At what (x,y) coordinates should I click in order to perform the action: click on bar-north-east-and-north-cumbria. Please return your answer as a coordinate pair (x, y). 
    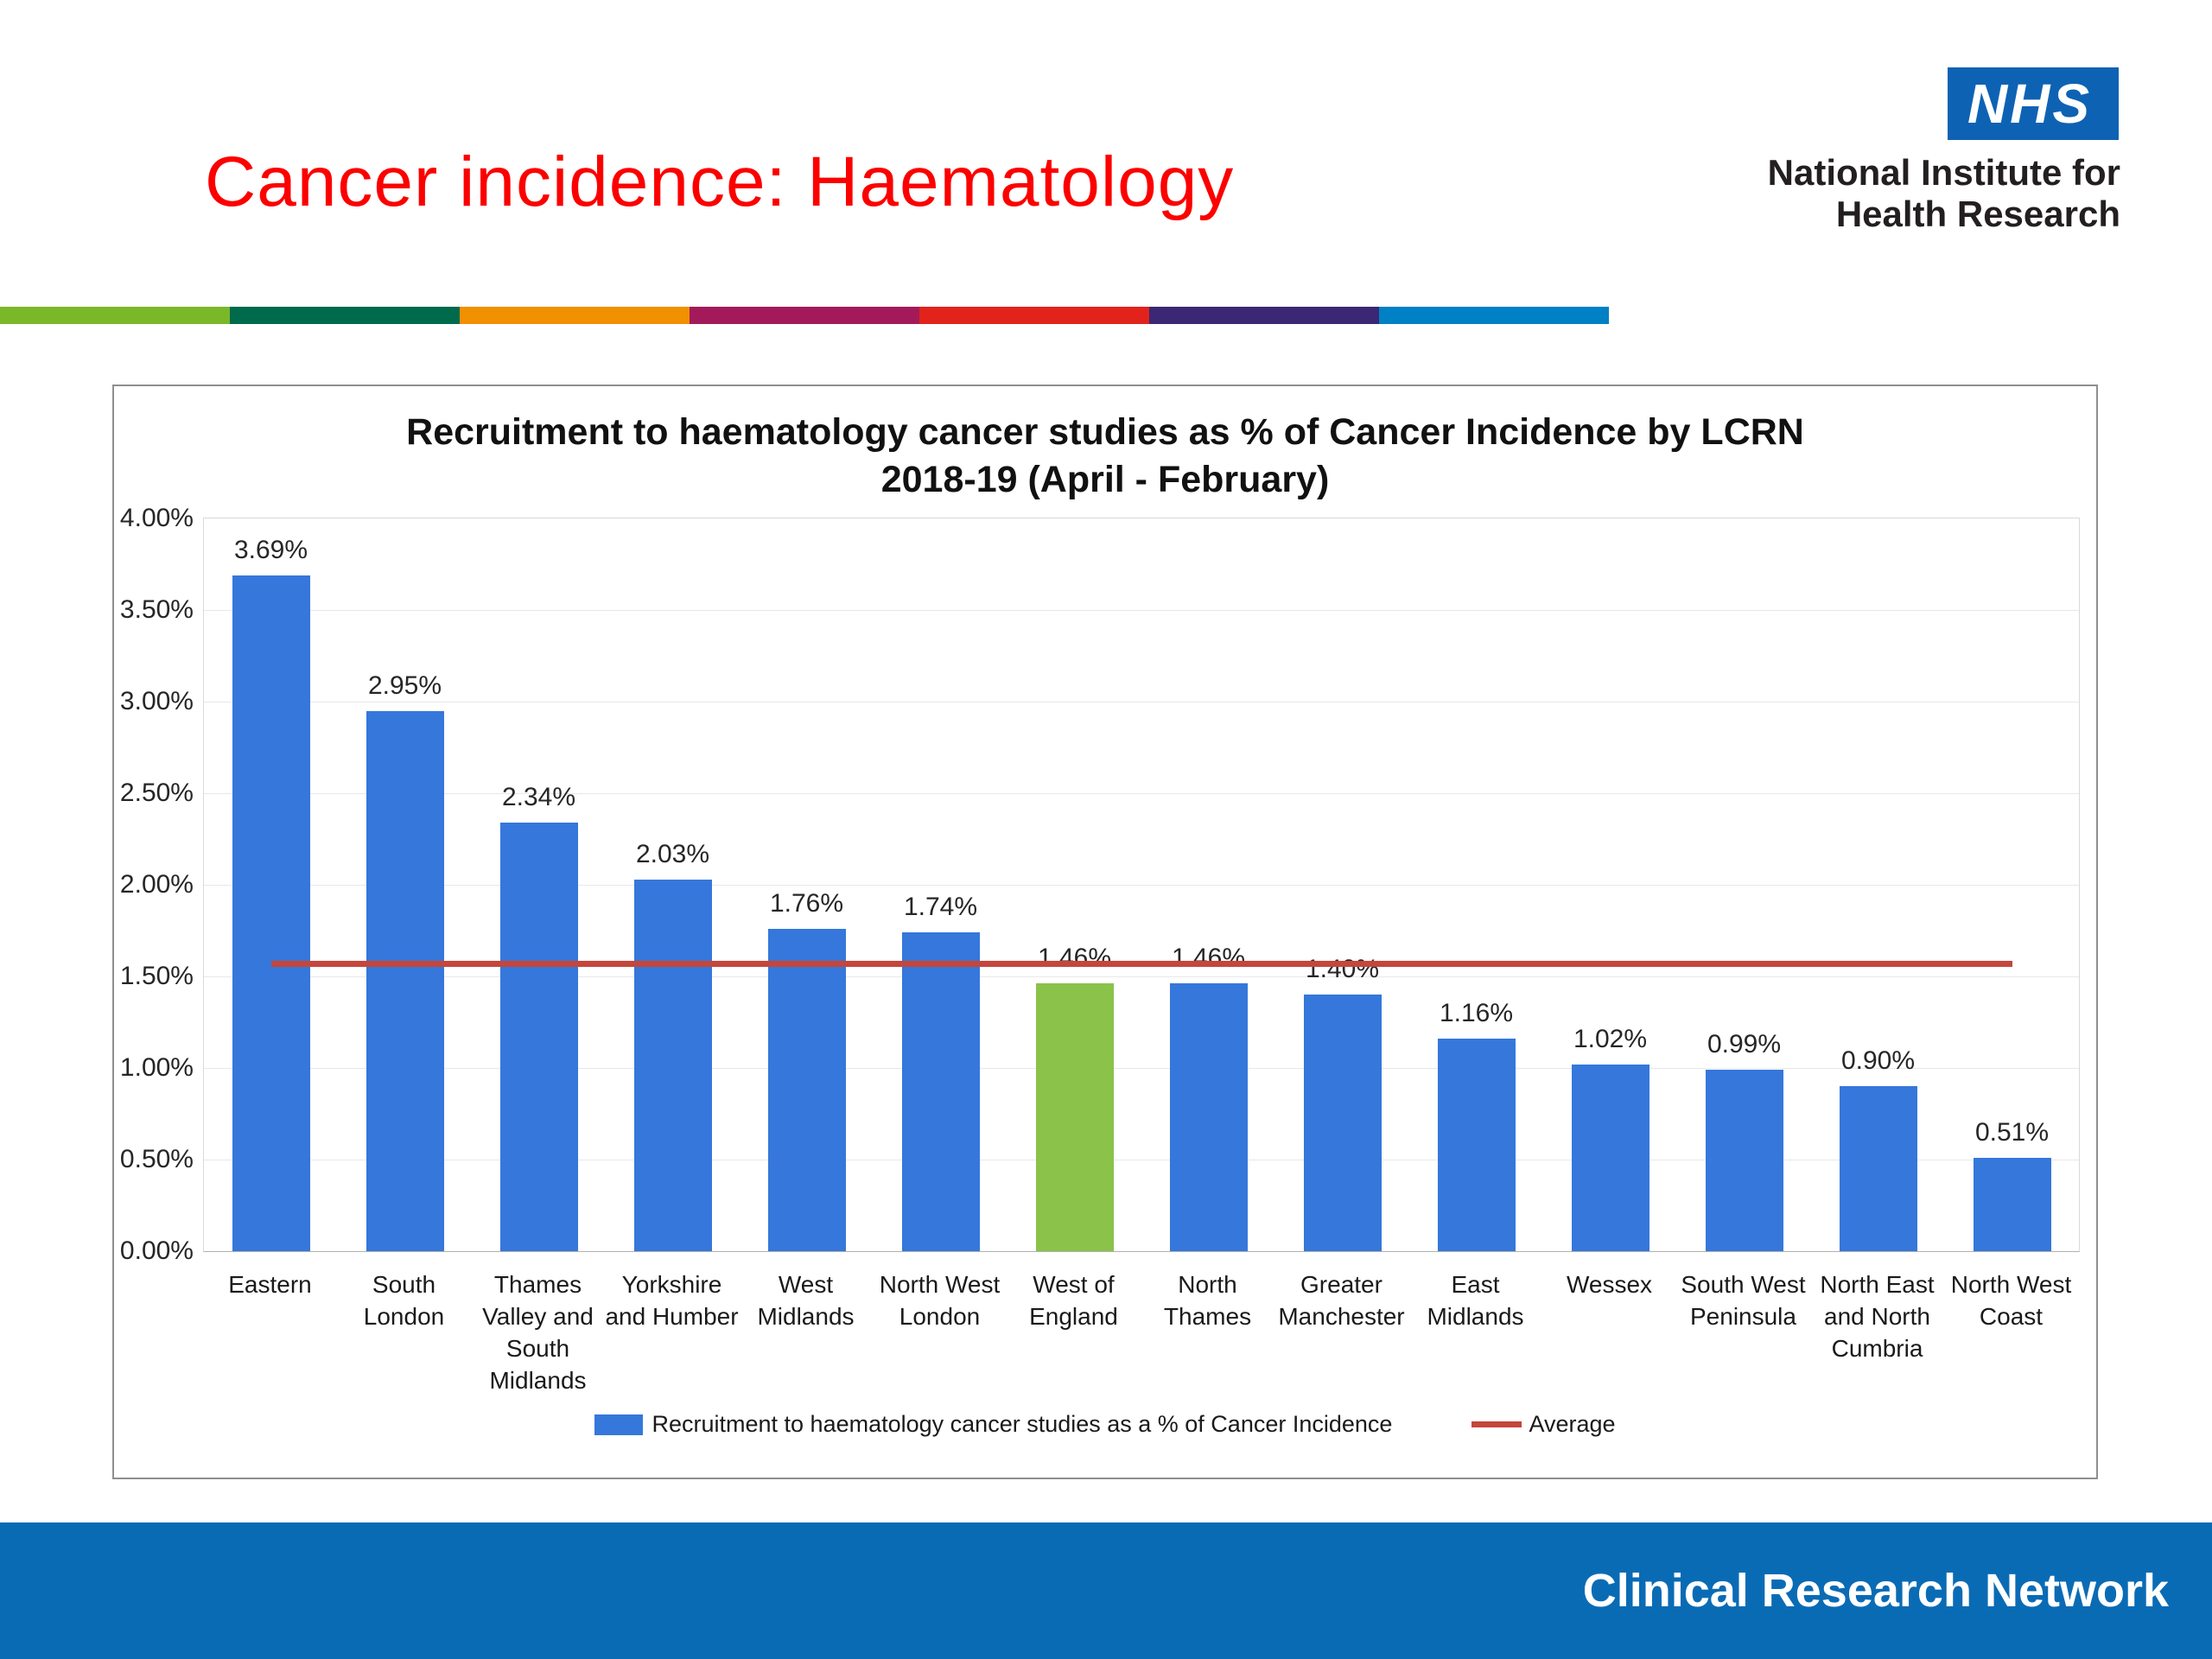
    Looking at the image, I should click on (1878, 1168).